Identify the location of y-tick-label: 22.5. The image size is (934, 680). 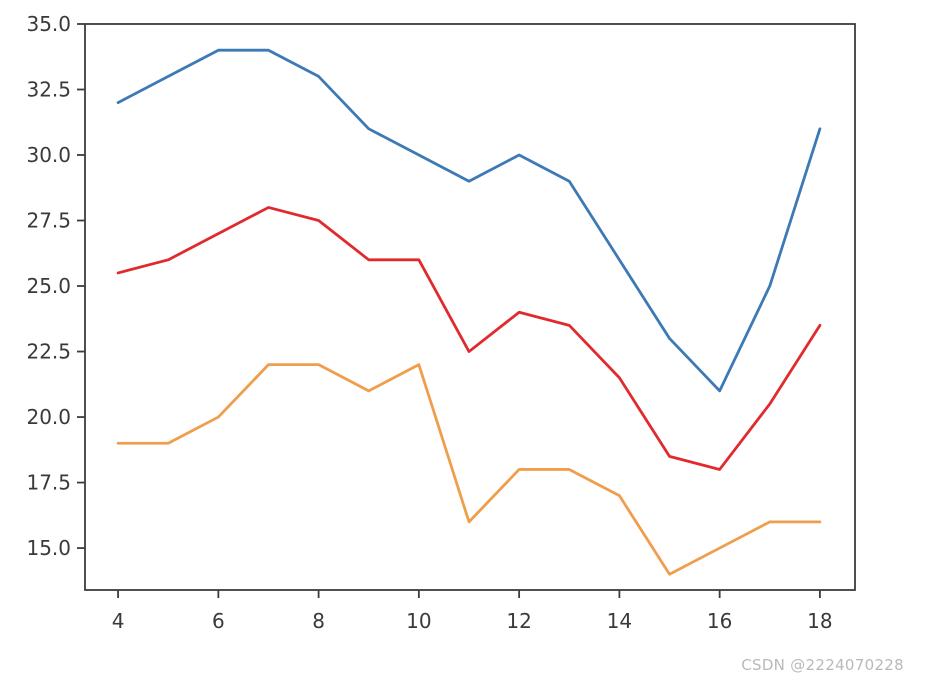
(48, 351).